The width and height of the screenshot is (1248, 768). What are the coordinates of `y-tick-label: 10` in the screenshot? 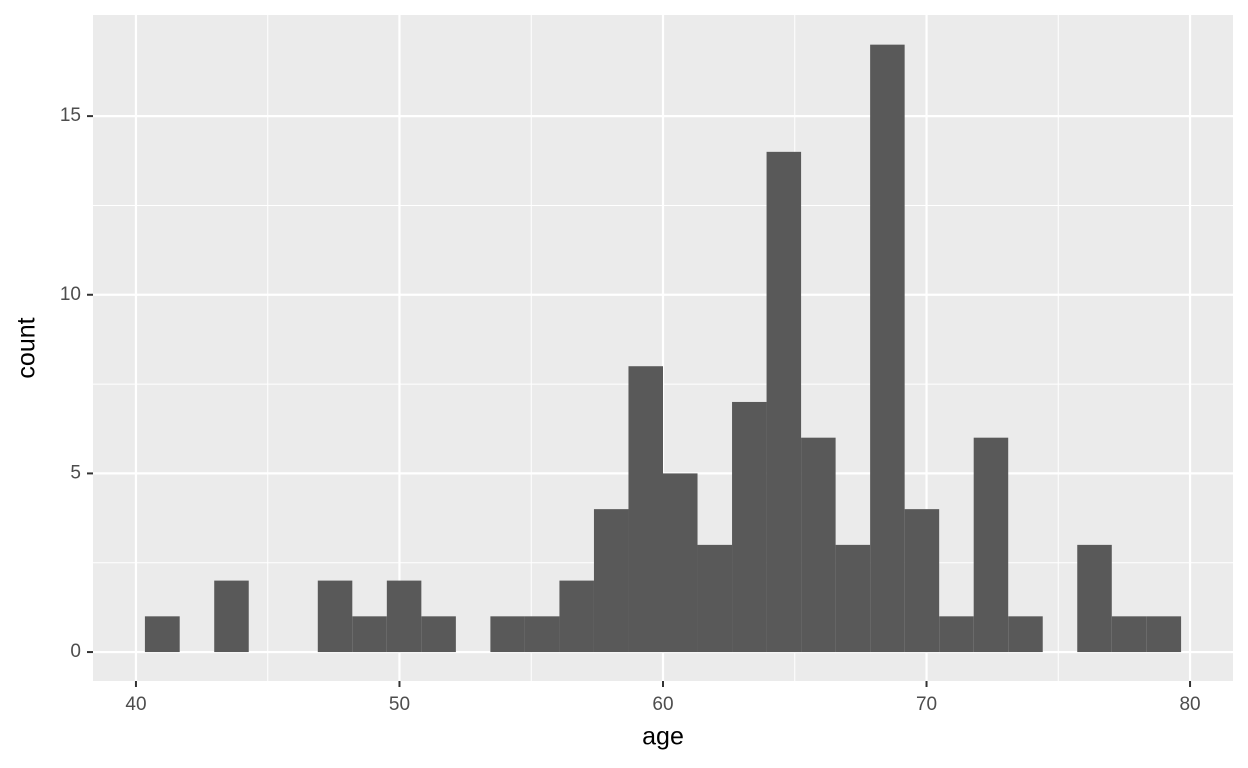 It's located at (70, 294).